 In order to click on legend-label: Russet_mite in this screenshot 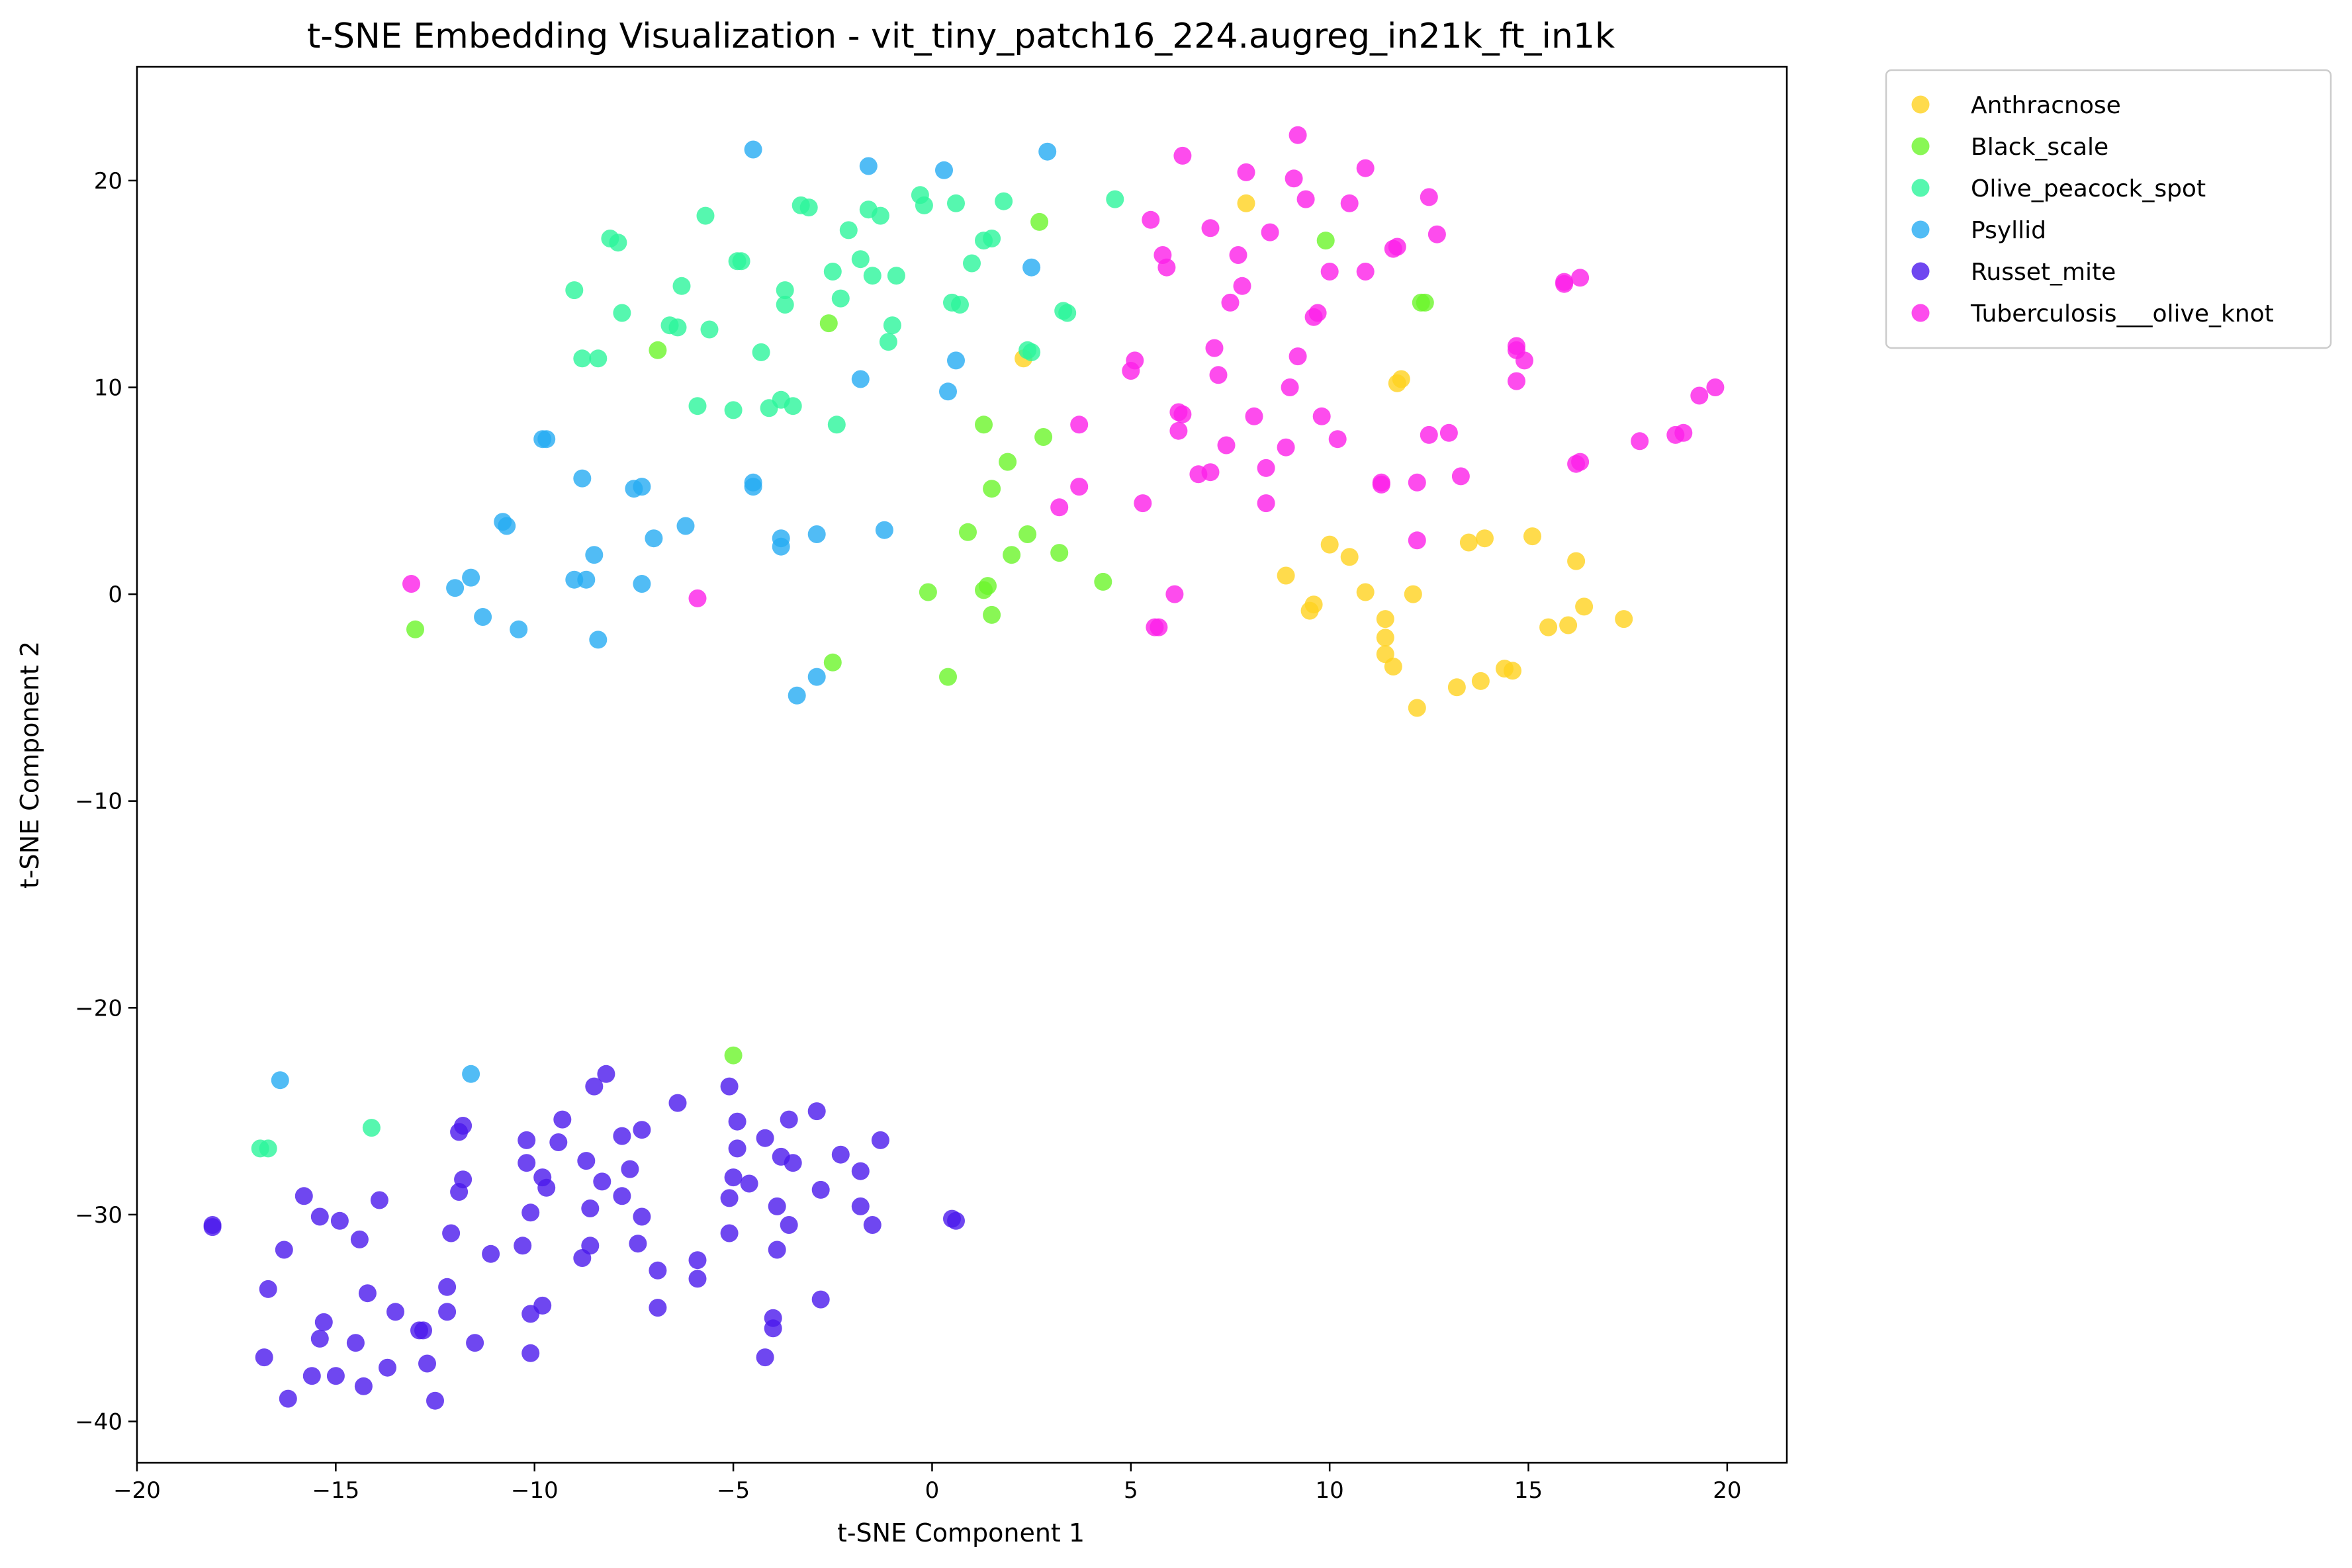, I will do `click(2043, 273)`.